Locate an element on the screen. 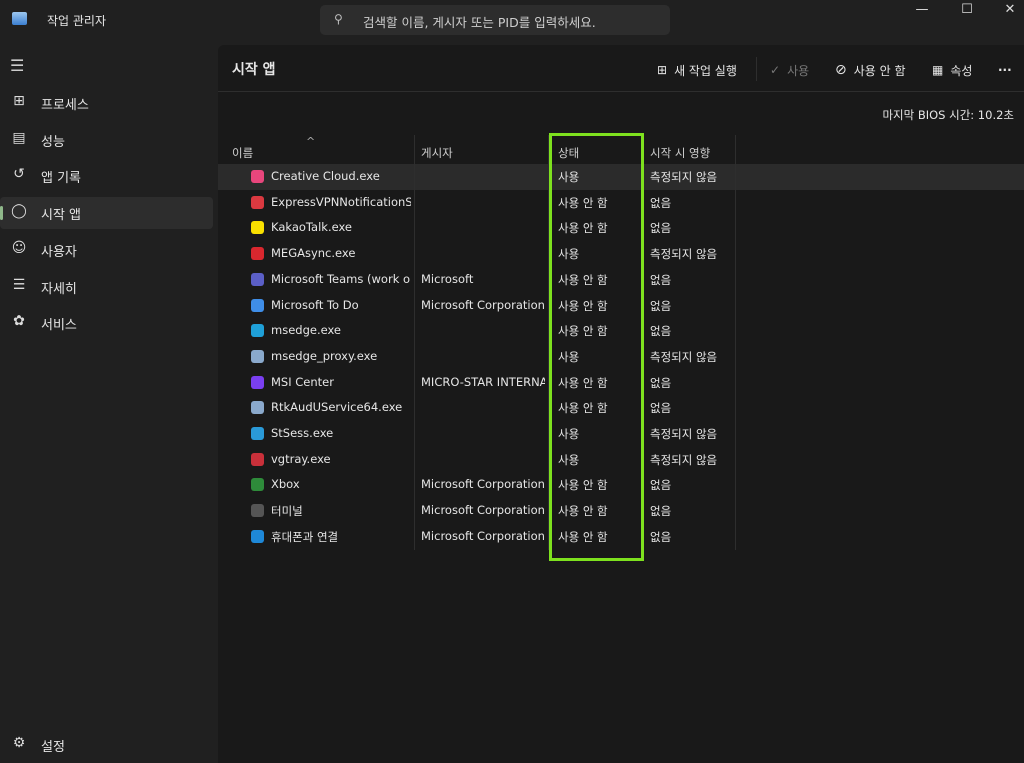 This screenshot has width=1024, height=763. page-header: 시작 앱 ⊞ 새 작업 실행 ✓ 사용 ⊘ 사용 안 함 ▦ 속성 ··· is located at coordinates (621, 68).